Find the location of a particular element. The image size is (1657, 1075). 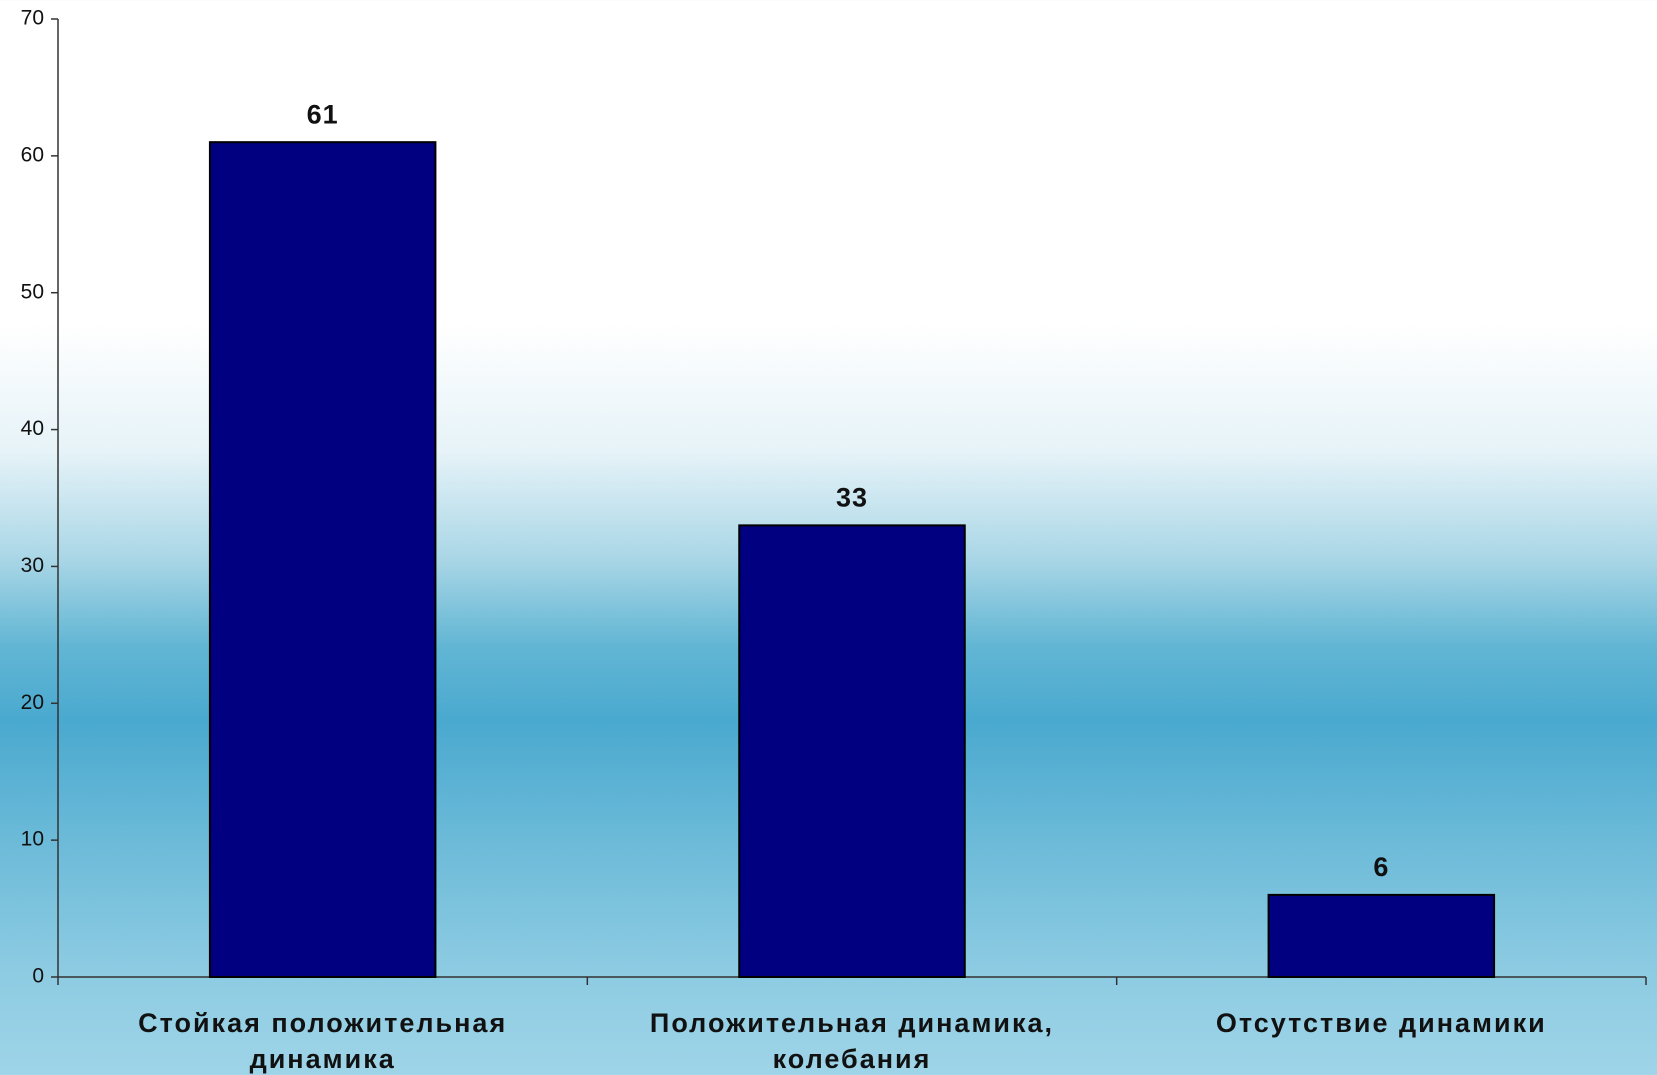

y-tick-label: 10 is located at coordinates (32, 839).